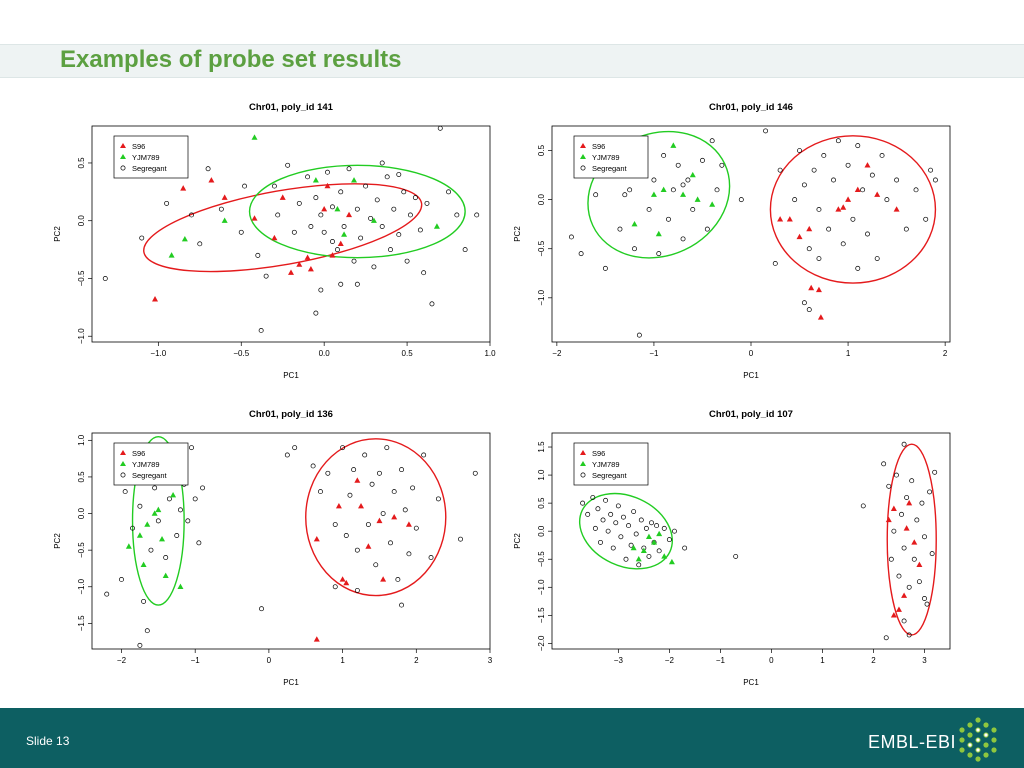  Describe the element at coordinates (123, 168) in the screenshot. I see `legend-marker-segregant` at that location.